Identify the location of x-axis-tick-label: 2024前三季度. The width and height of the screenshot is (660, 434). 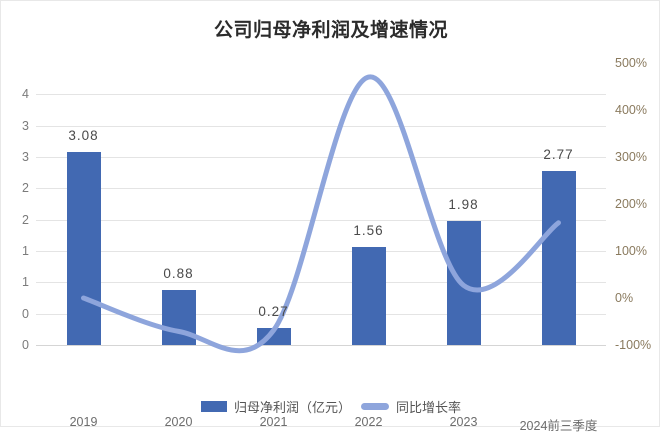
(558, 426).